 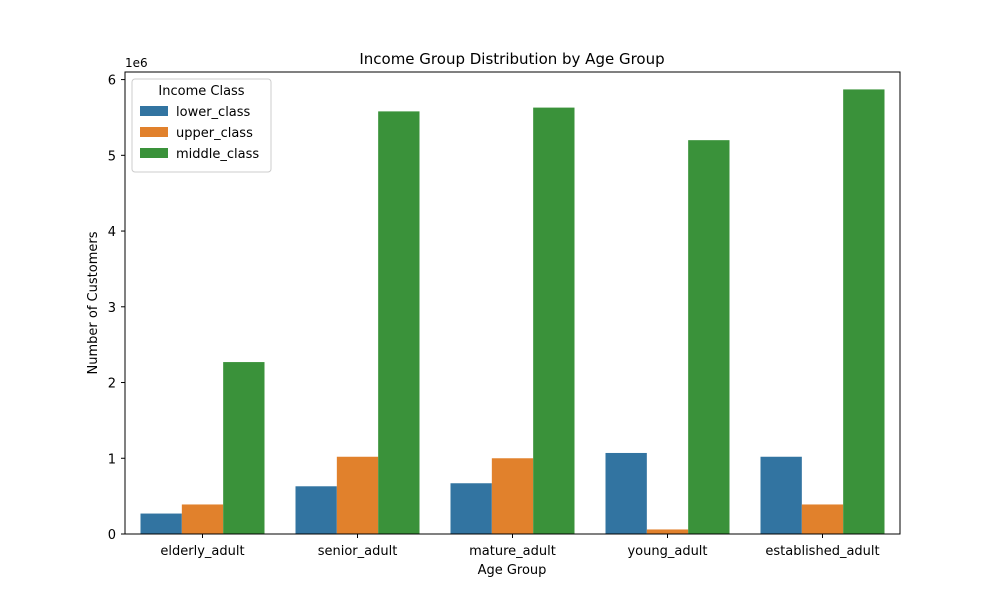 What do you see at coordinates (512, 496) in the screenshot?
I see `bar-upper_class-mature_adult` at bounding box center [512, 496].